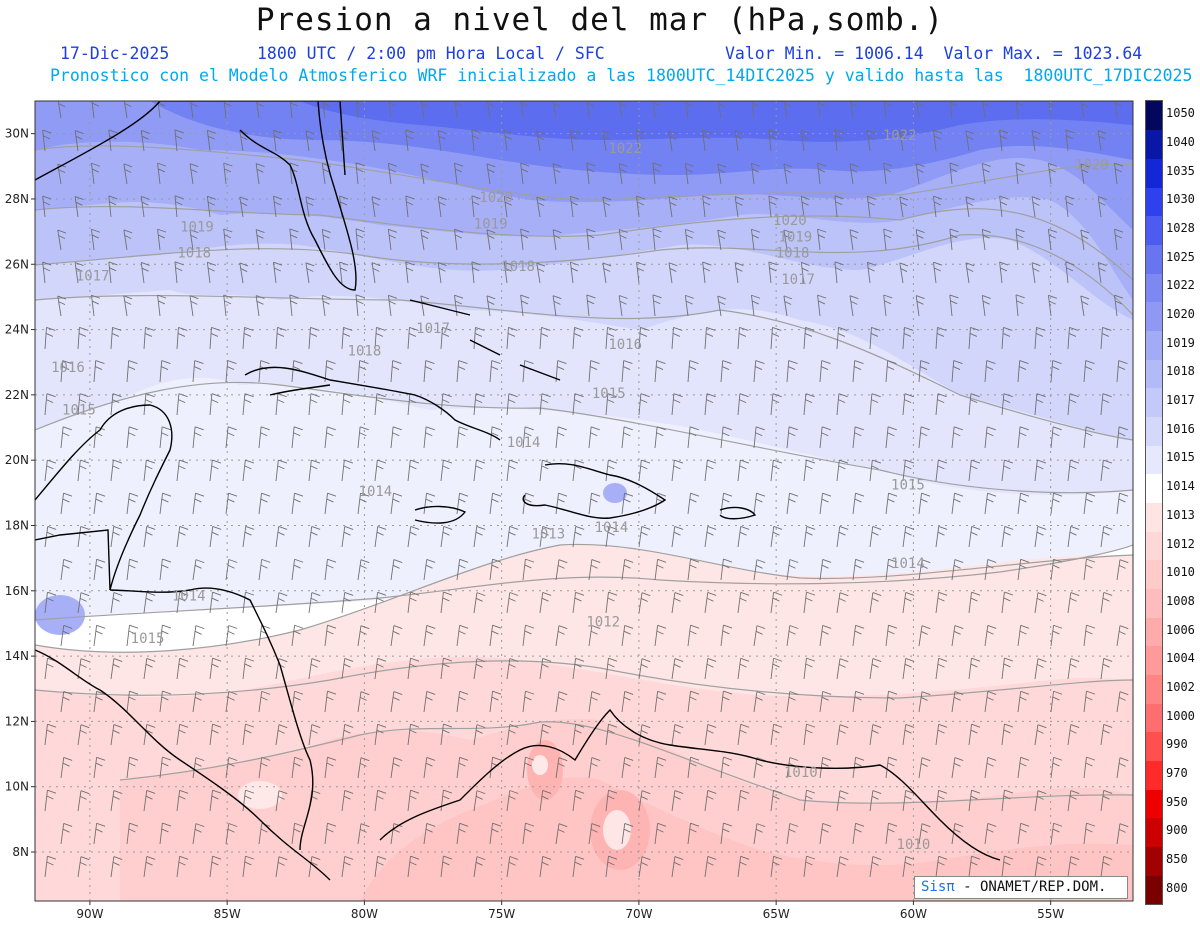 This screenshot has height=927, width=1200. Describe the element at coordinates (227, 914) in the screenshot. I see `lon-tick-label: 85W` at that location.